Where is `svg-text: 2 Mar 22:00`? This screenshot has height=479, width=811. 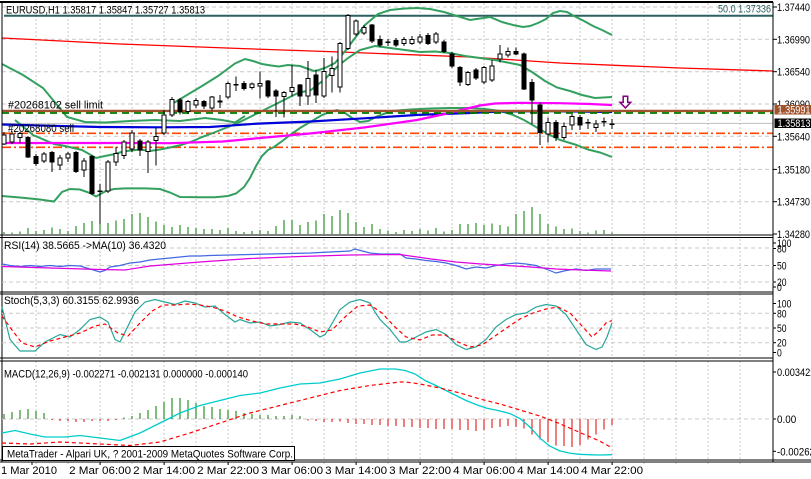
svg-text: 2 Mar 22:00 is located at coordinates (228, 471).